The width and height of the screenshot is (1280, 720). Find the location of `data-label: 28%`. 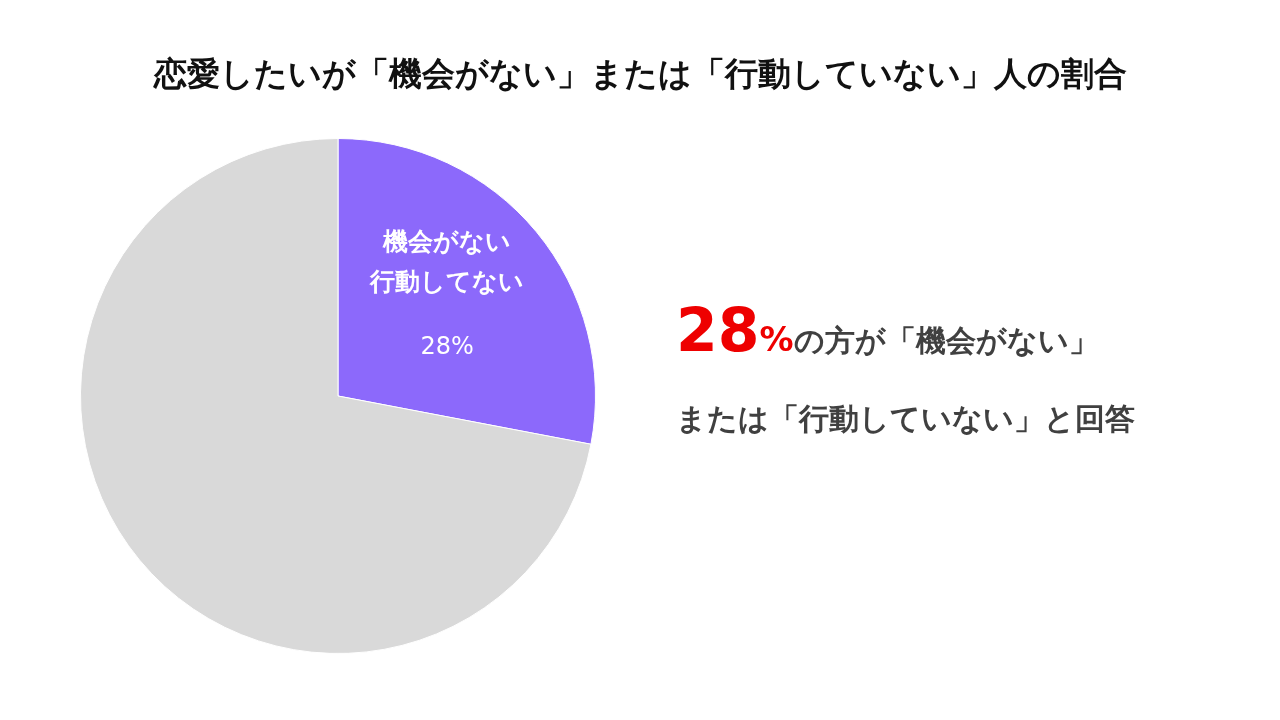

data-label: 28% is located at coordinates (447, 345).